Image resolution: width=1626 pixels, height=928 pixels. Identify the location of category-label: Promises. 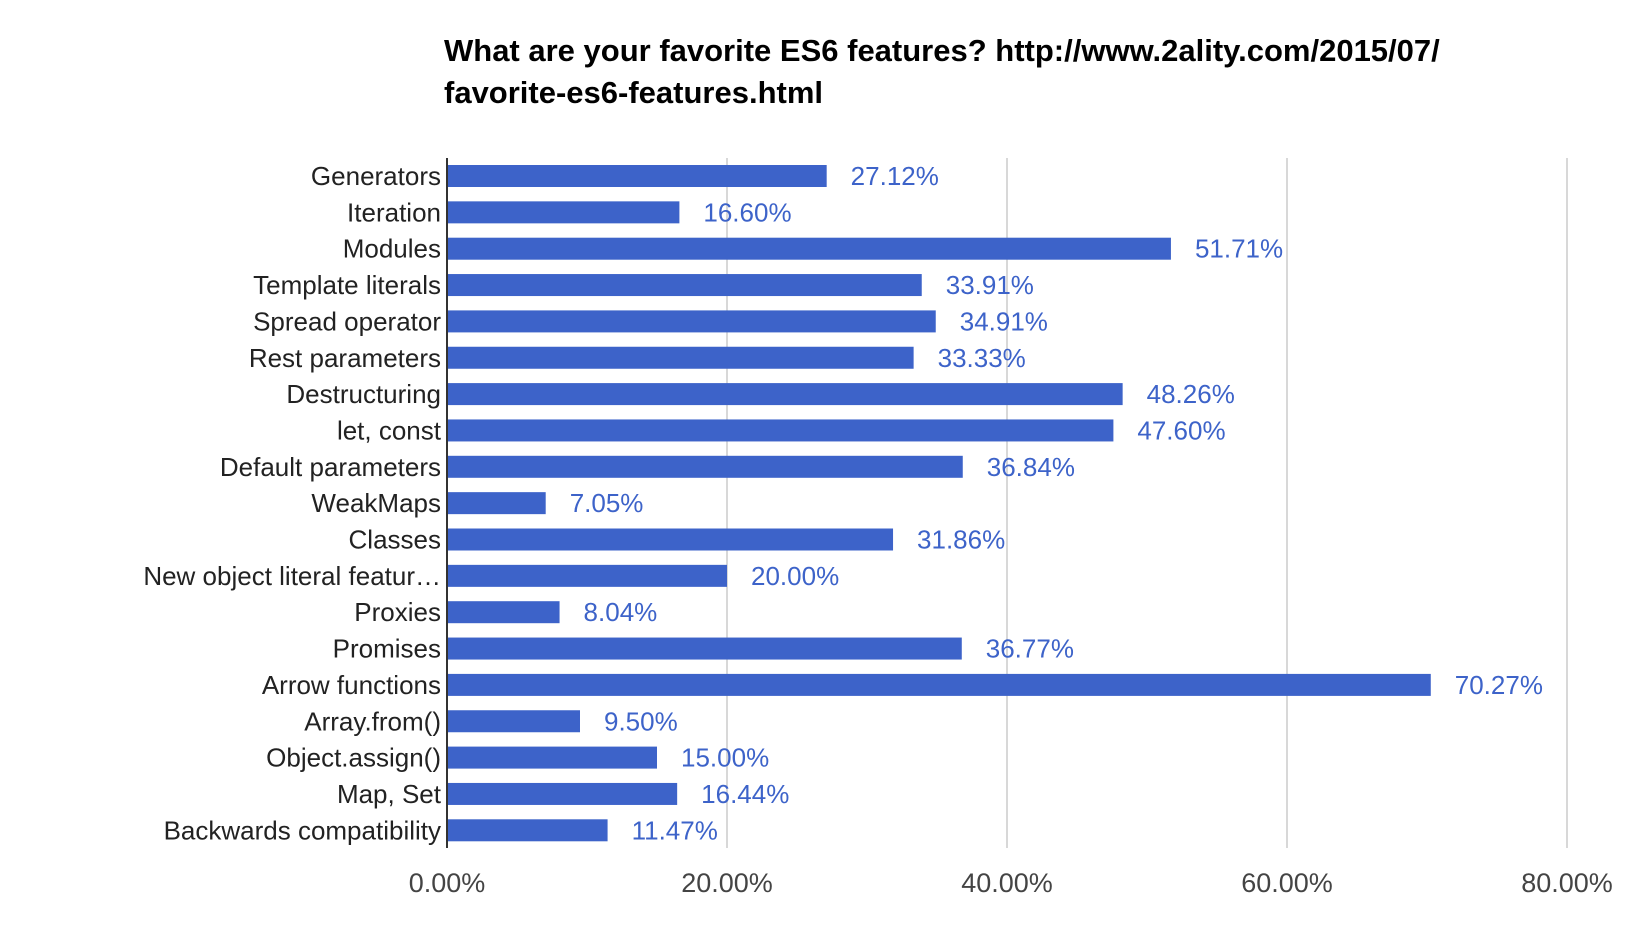
(387, 649).